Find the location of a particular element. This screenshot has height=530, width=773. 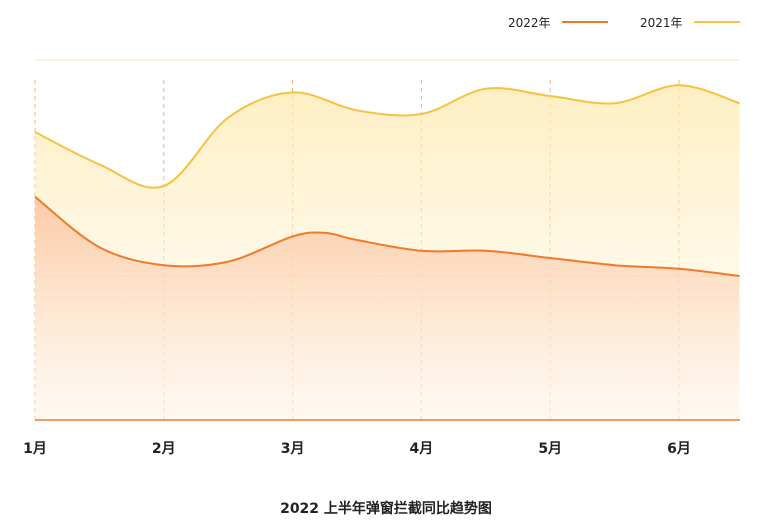

x-tick-label: 5月 is located at coordinates (550, 449).